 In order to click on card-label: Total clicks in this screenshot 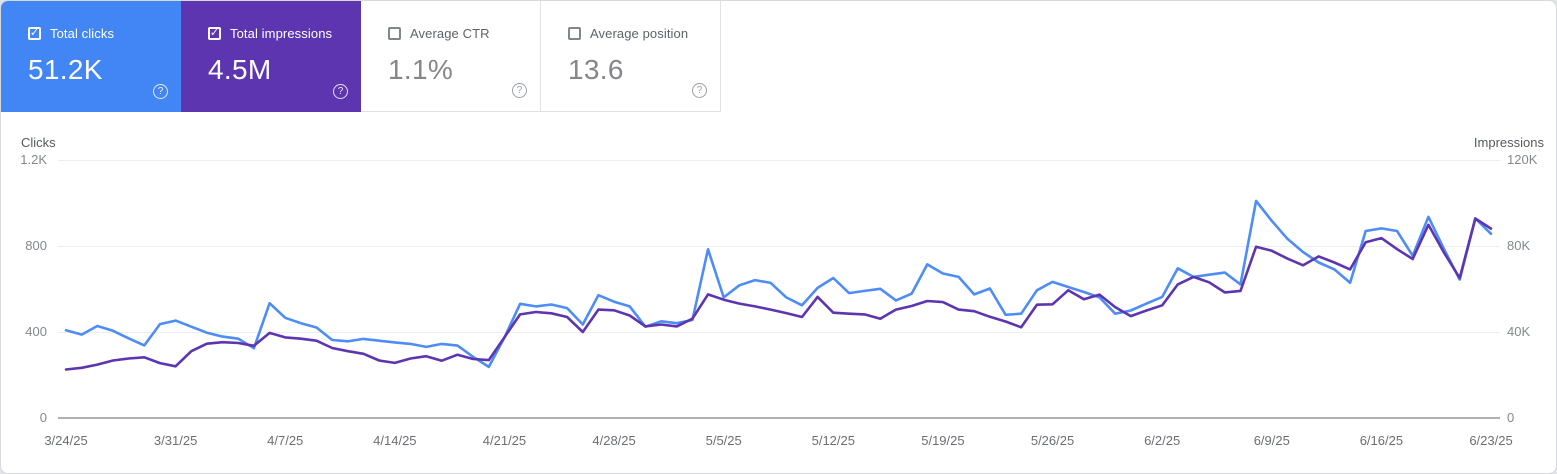, I will do `click(82, 33)`.